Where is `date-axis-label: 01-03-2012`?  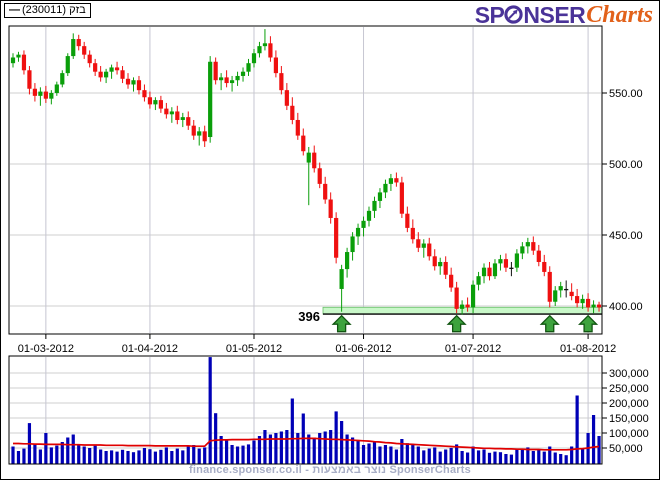
date-axis-label: 01-03-2012 is located at coordinates (46, 349).